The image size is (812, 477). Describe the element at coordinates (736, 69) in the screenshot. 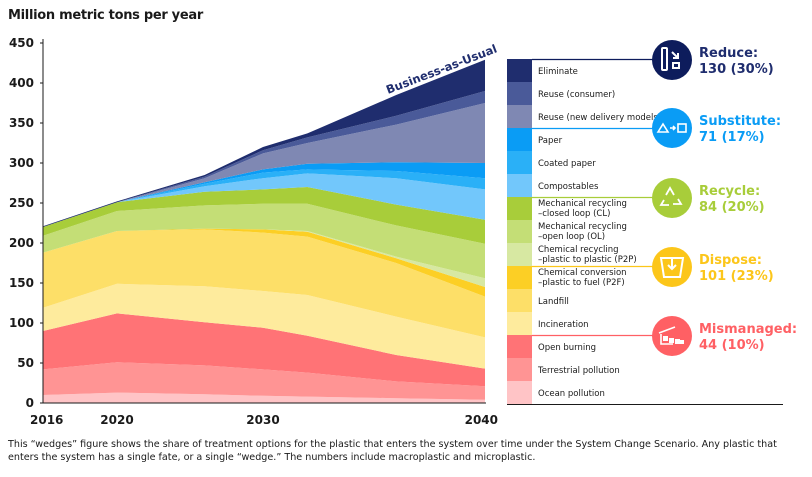

I see `group-value: 130 (30%)` at that location.